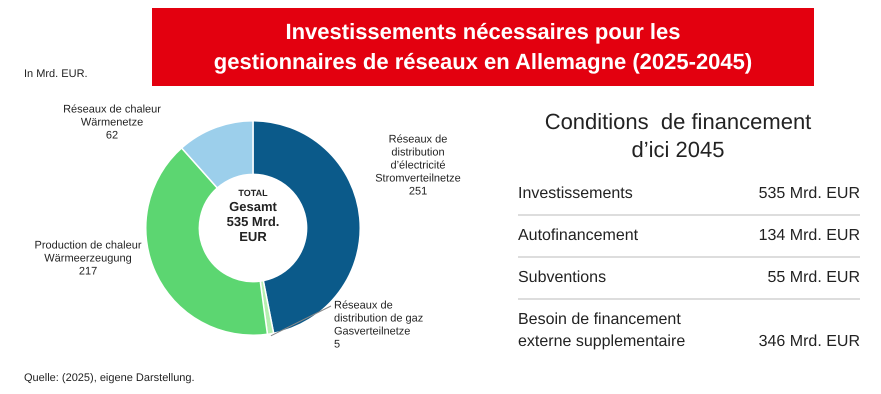  Describe the element at coordinates (809, 236) in the screenshot. I see `text: 134 Mrd. EUR` at that location.